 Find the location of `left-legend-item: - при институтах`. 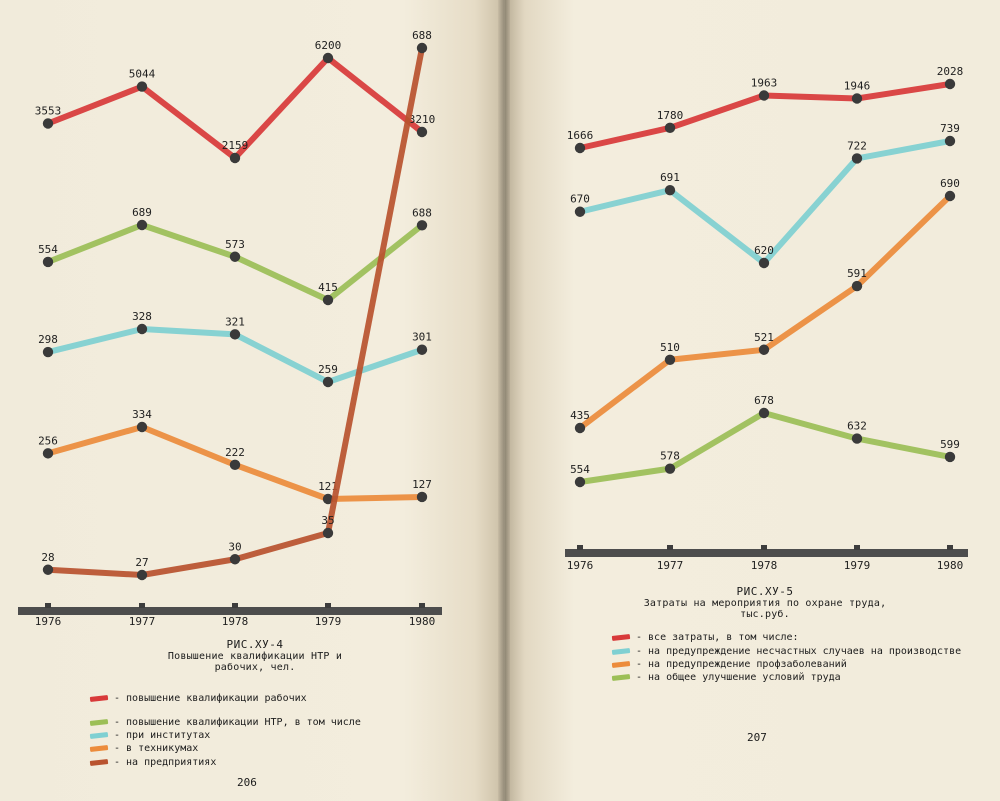

left-legend-item: - при институтах is located at coordinates (149, 735).